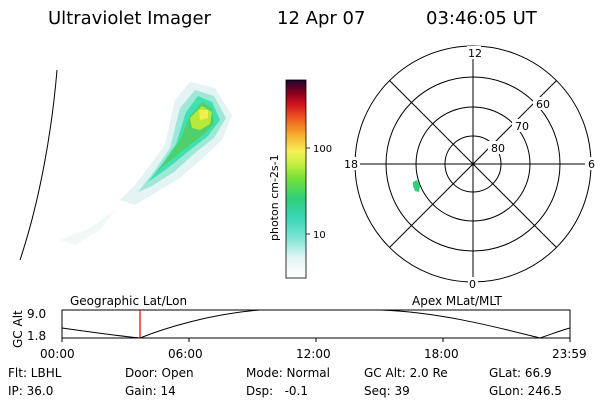 The width and height of the screenshot is (600, 400). I want to click on timeline-ytick-1.8: 1.8, so click(36, 336).